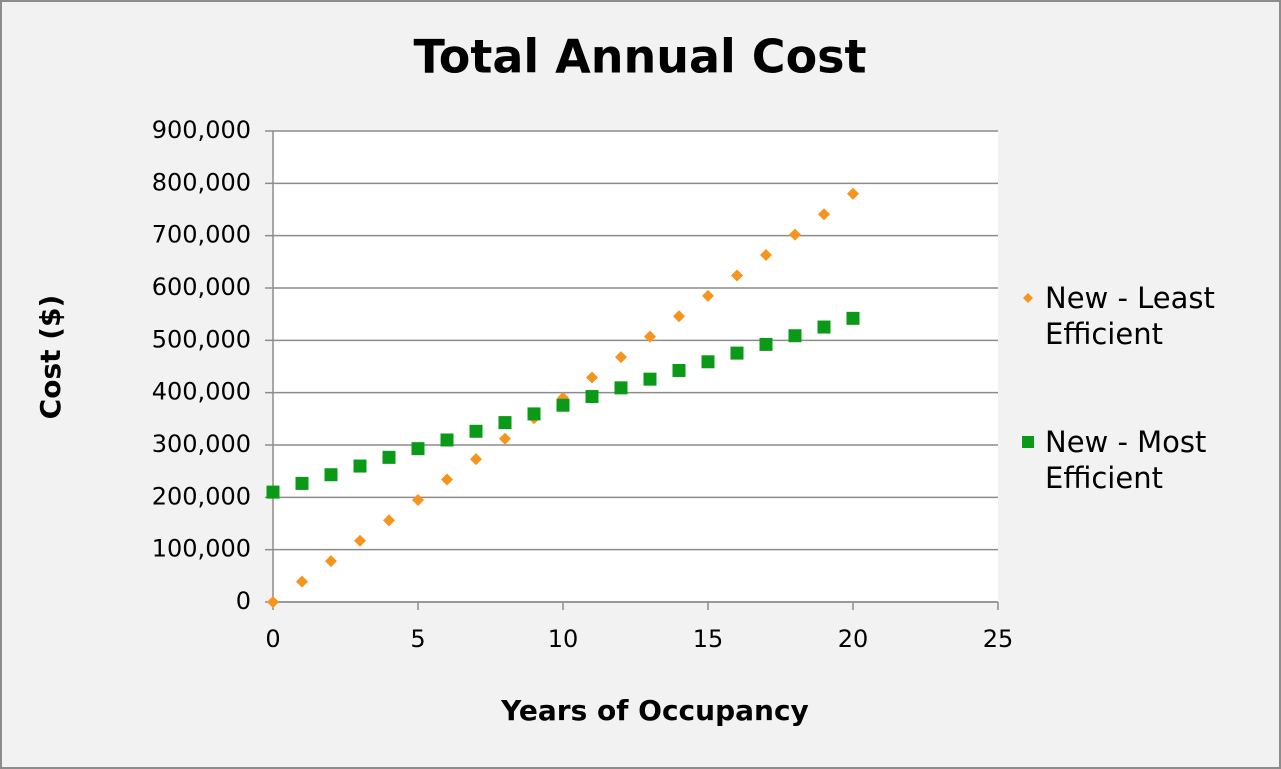 Image resolution: width=1281 pixels, height=769 pixels. What do you see at coordinates (201, 339) in the screenshot?
I see `y-tick-label: 500,000` at bounding box center [201, 339].